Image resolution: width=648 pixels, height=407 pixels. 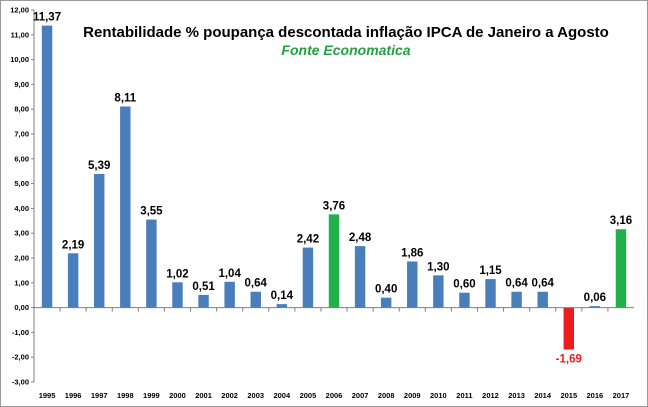 What do you see at coordinates (203, 301) in the screenshot?
I see `bar-2001` at bounding box center [203, 301].